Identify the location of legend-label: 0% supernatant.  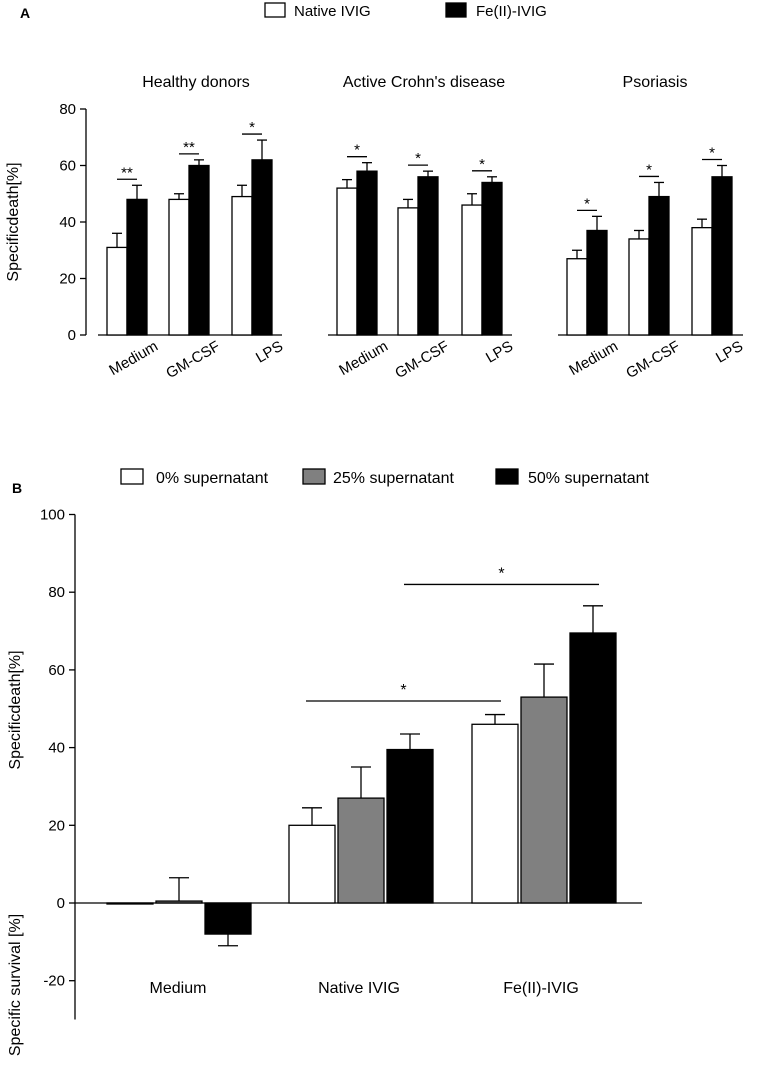
(212, 478).